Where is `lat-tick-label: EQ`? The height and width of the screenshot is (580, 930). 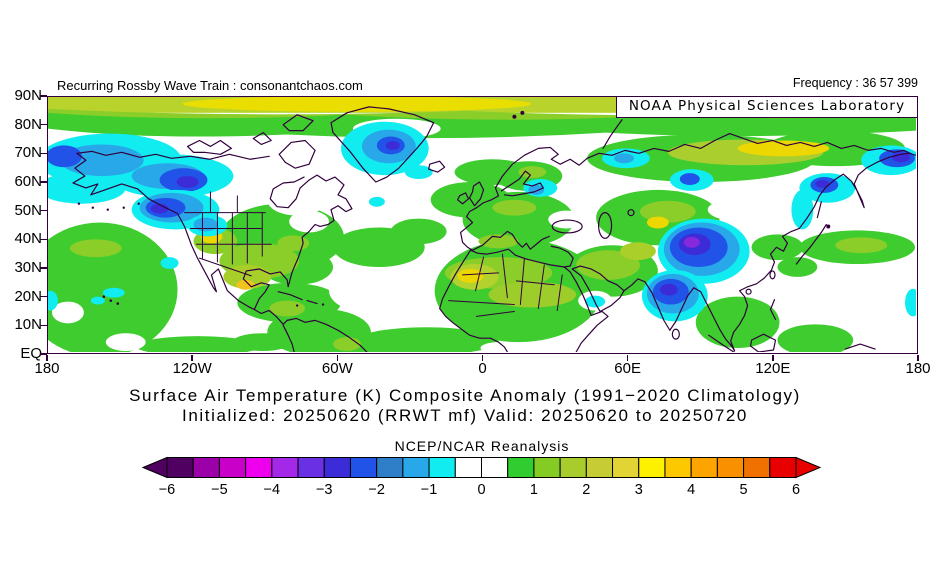 lat-tick-label: EQ is located at coordinates (31, 353).